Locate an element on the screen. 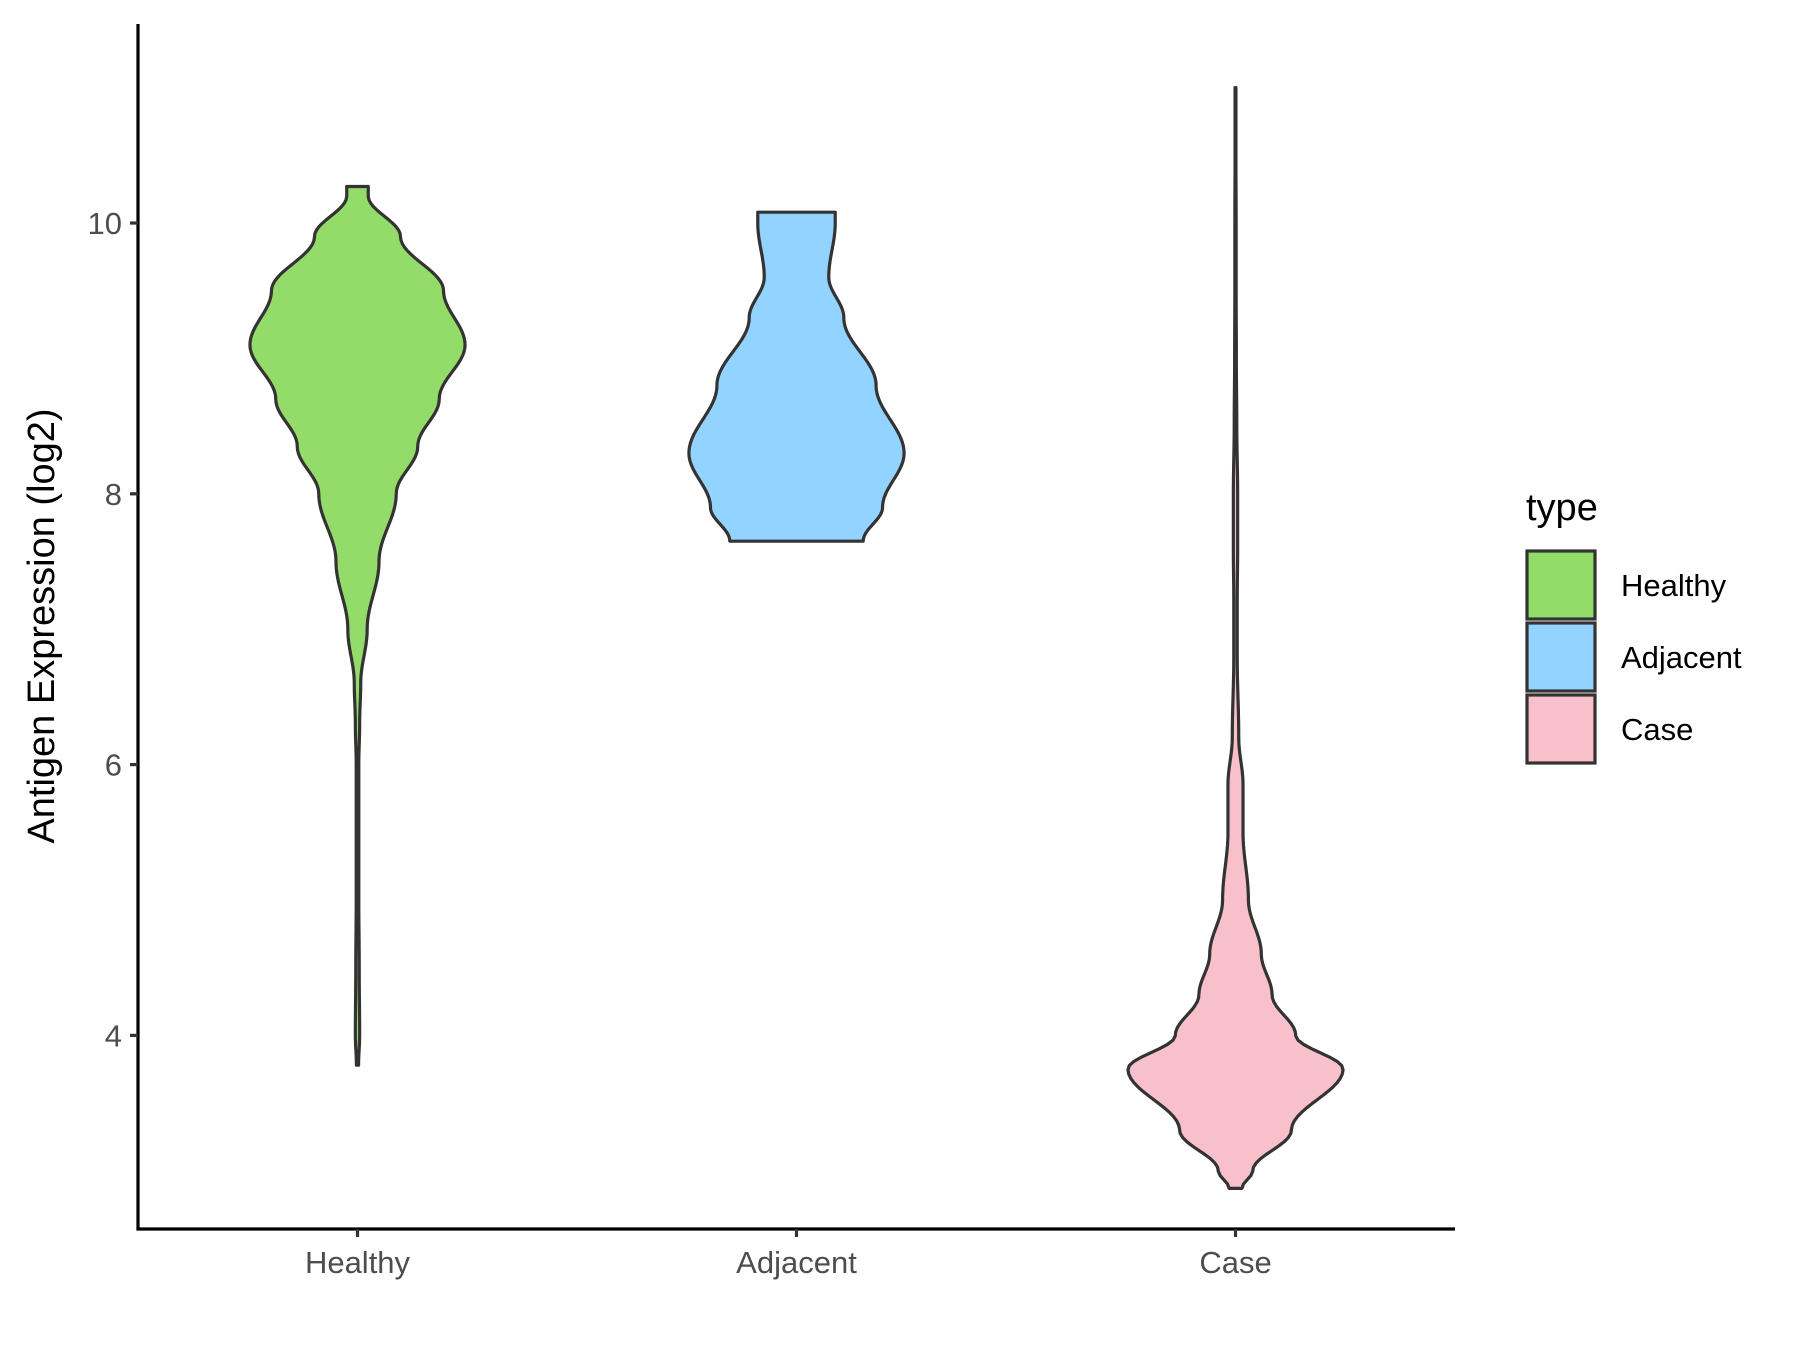 This screenshot has width=1800, height=1355. legend-label-healthy: Healthy is located at coordinates (1674, 585).